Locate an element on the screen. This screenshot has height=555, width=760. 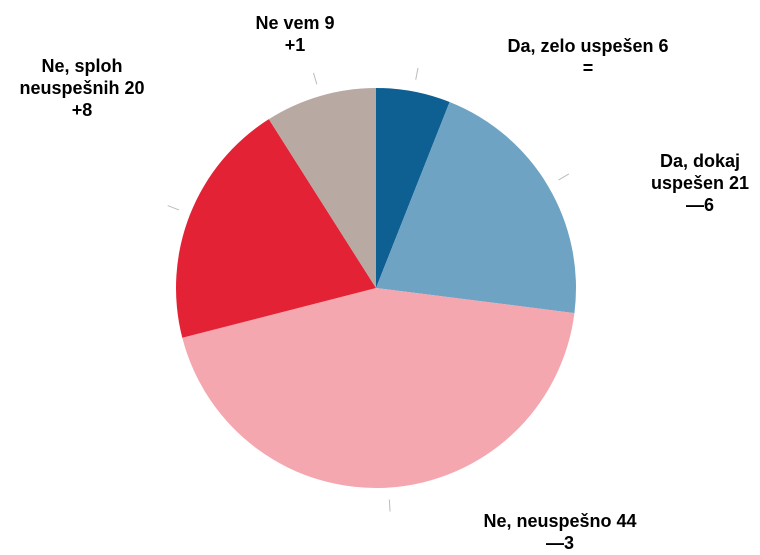
change-label: —3 is located at coordinates (560, 543).